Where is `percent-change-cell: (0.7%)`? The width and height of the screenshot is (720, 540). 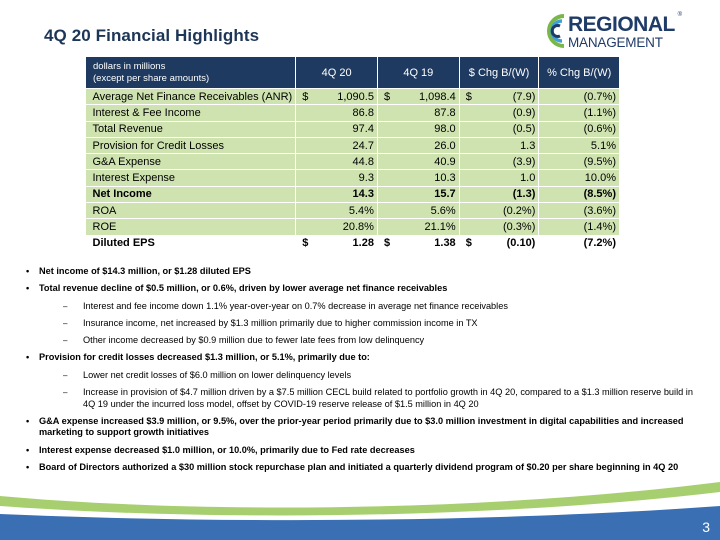 percent-change-cell: (0.7%) is located at coordinates (579, 97).